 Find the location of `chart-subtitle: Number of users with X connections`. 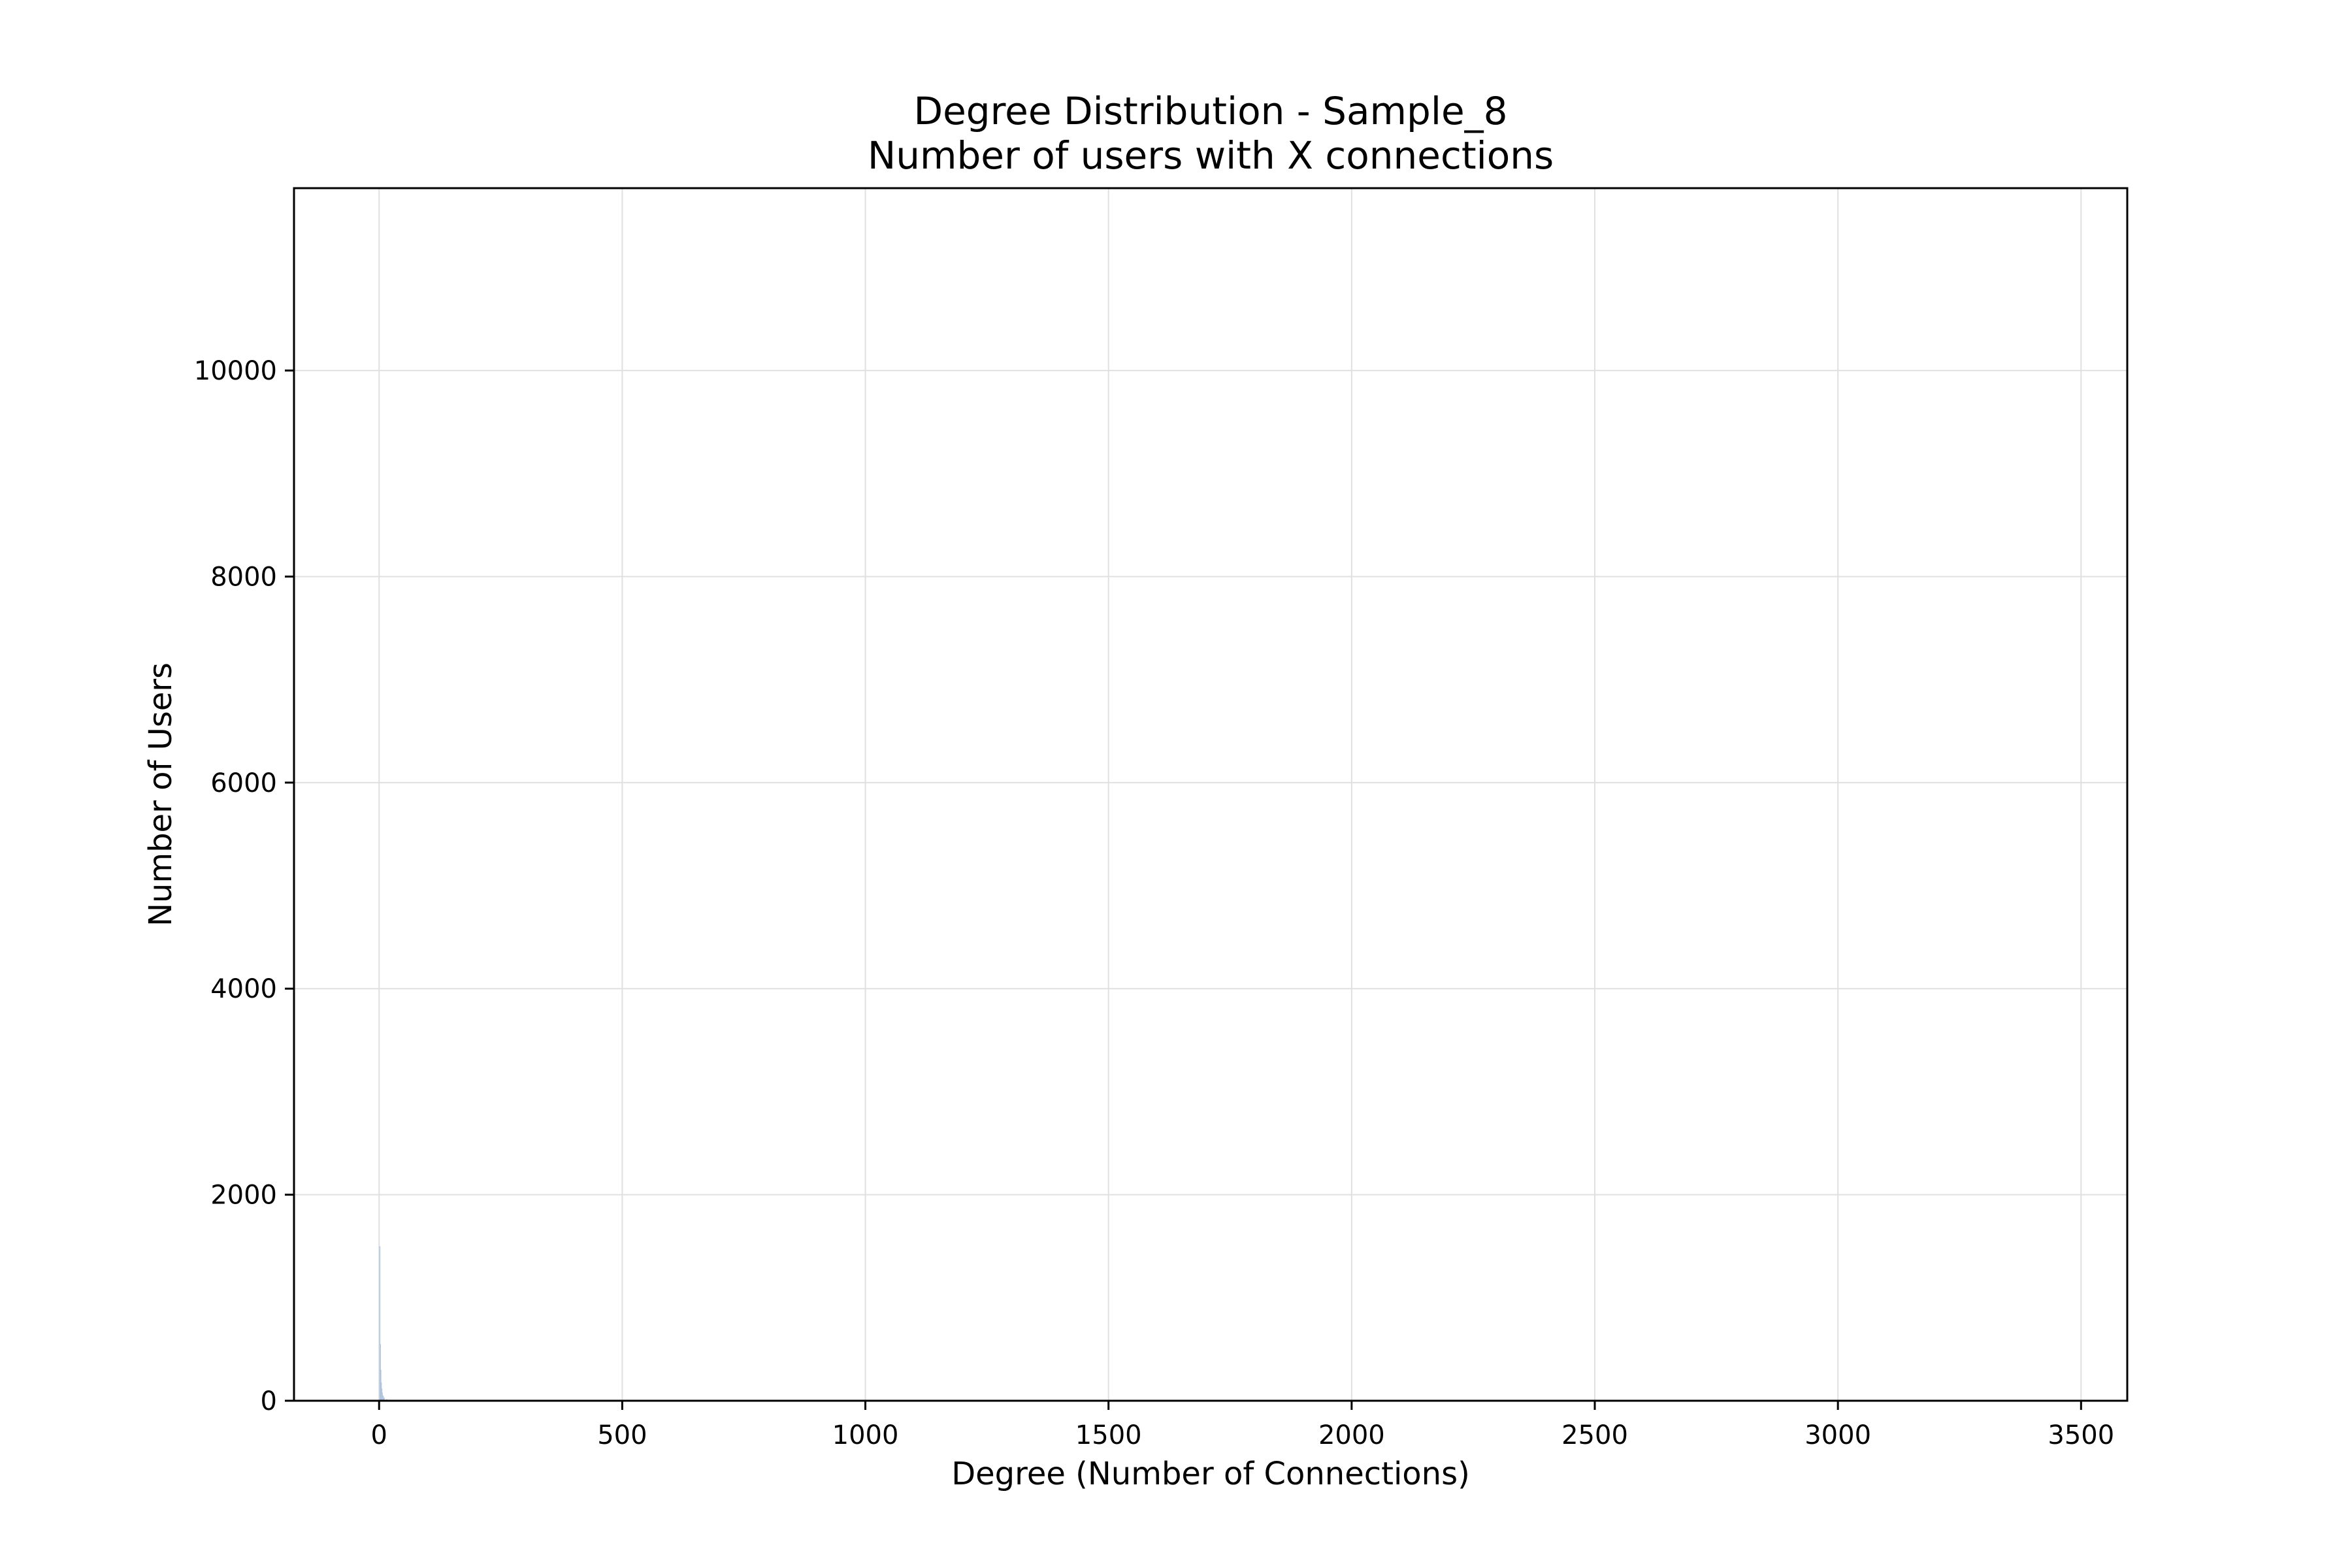

chart-subtitle: Number of users with X connections is located at coordinates (1211, 155).